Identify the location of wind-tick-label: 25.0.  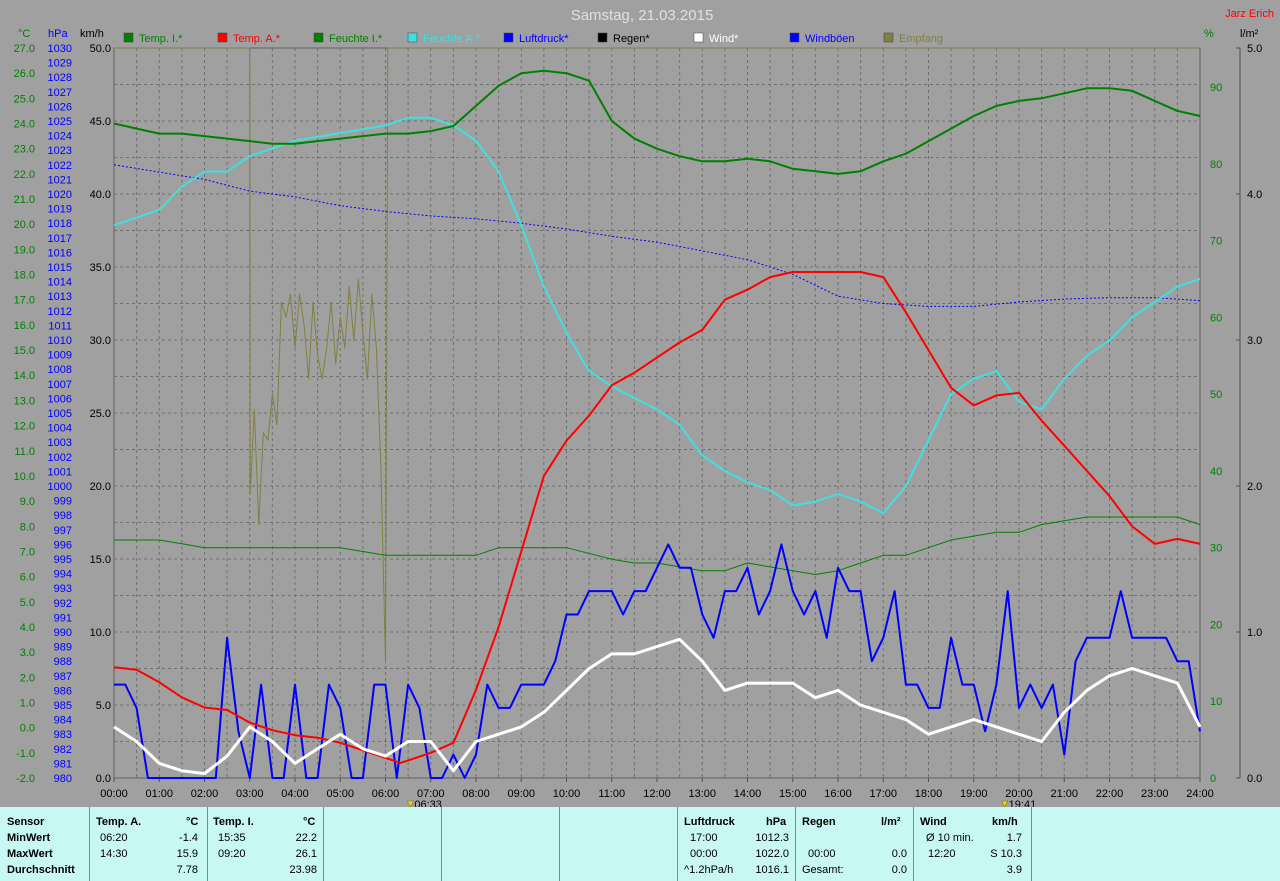
(100, 414).